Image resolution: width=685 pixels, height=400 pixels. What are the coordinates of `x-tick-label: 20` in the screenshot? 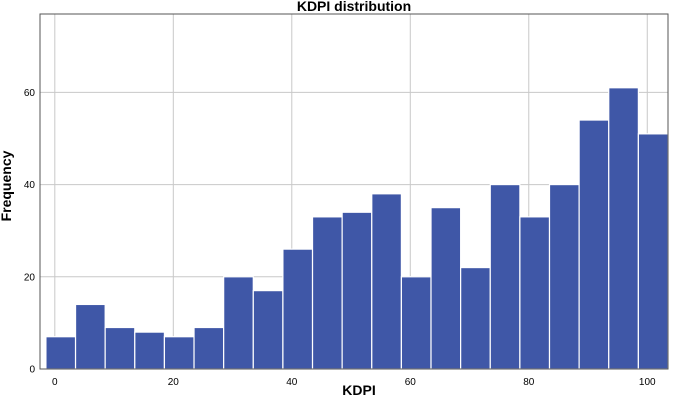 It's located at (174, 382).